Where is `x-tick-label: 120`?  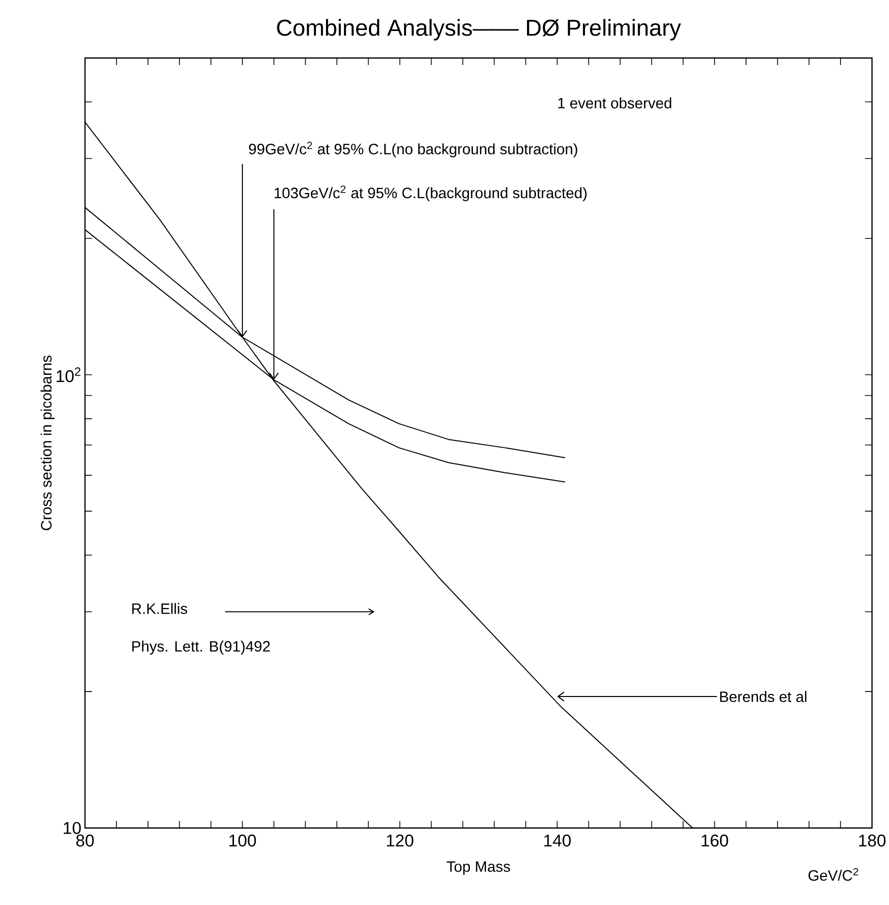
x-tick-label: 120 is located at coordinates (400, 840).